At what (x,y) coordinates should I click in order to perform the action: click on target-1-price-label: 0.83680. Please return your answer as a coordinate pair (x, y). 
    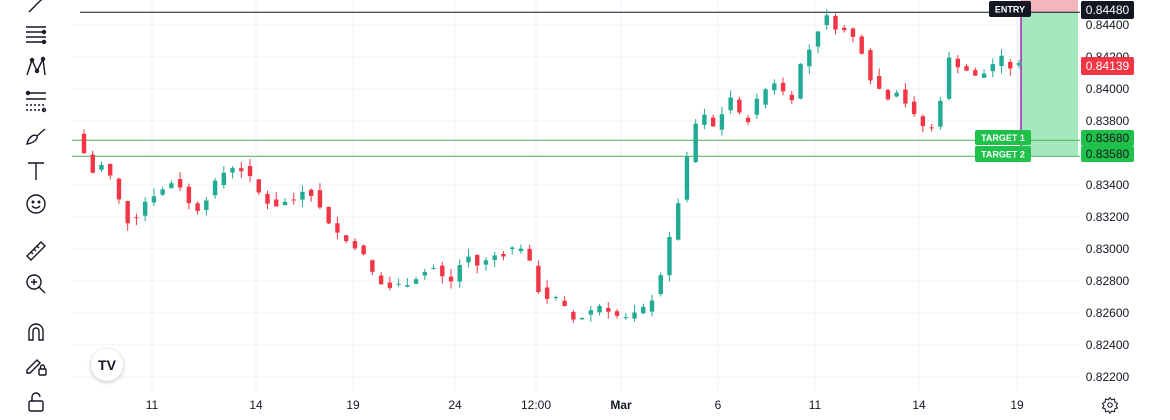
    Looking at the image, I should click on (1108, 138).